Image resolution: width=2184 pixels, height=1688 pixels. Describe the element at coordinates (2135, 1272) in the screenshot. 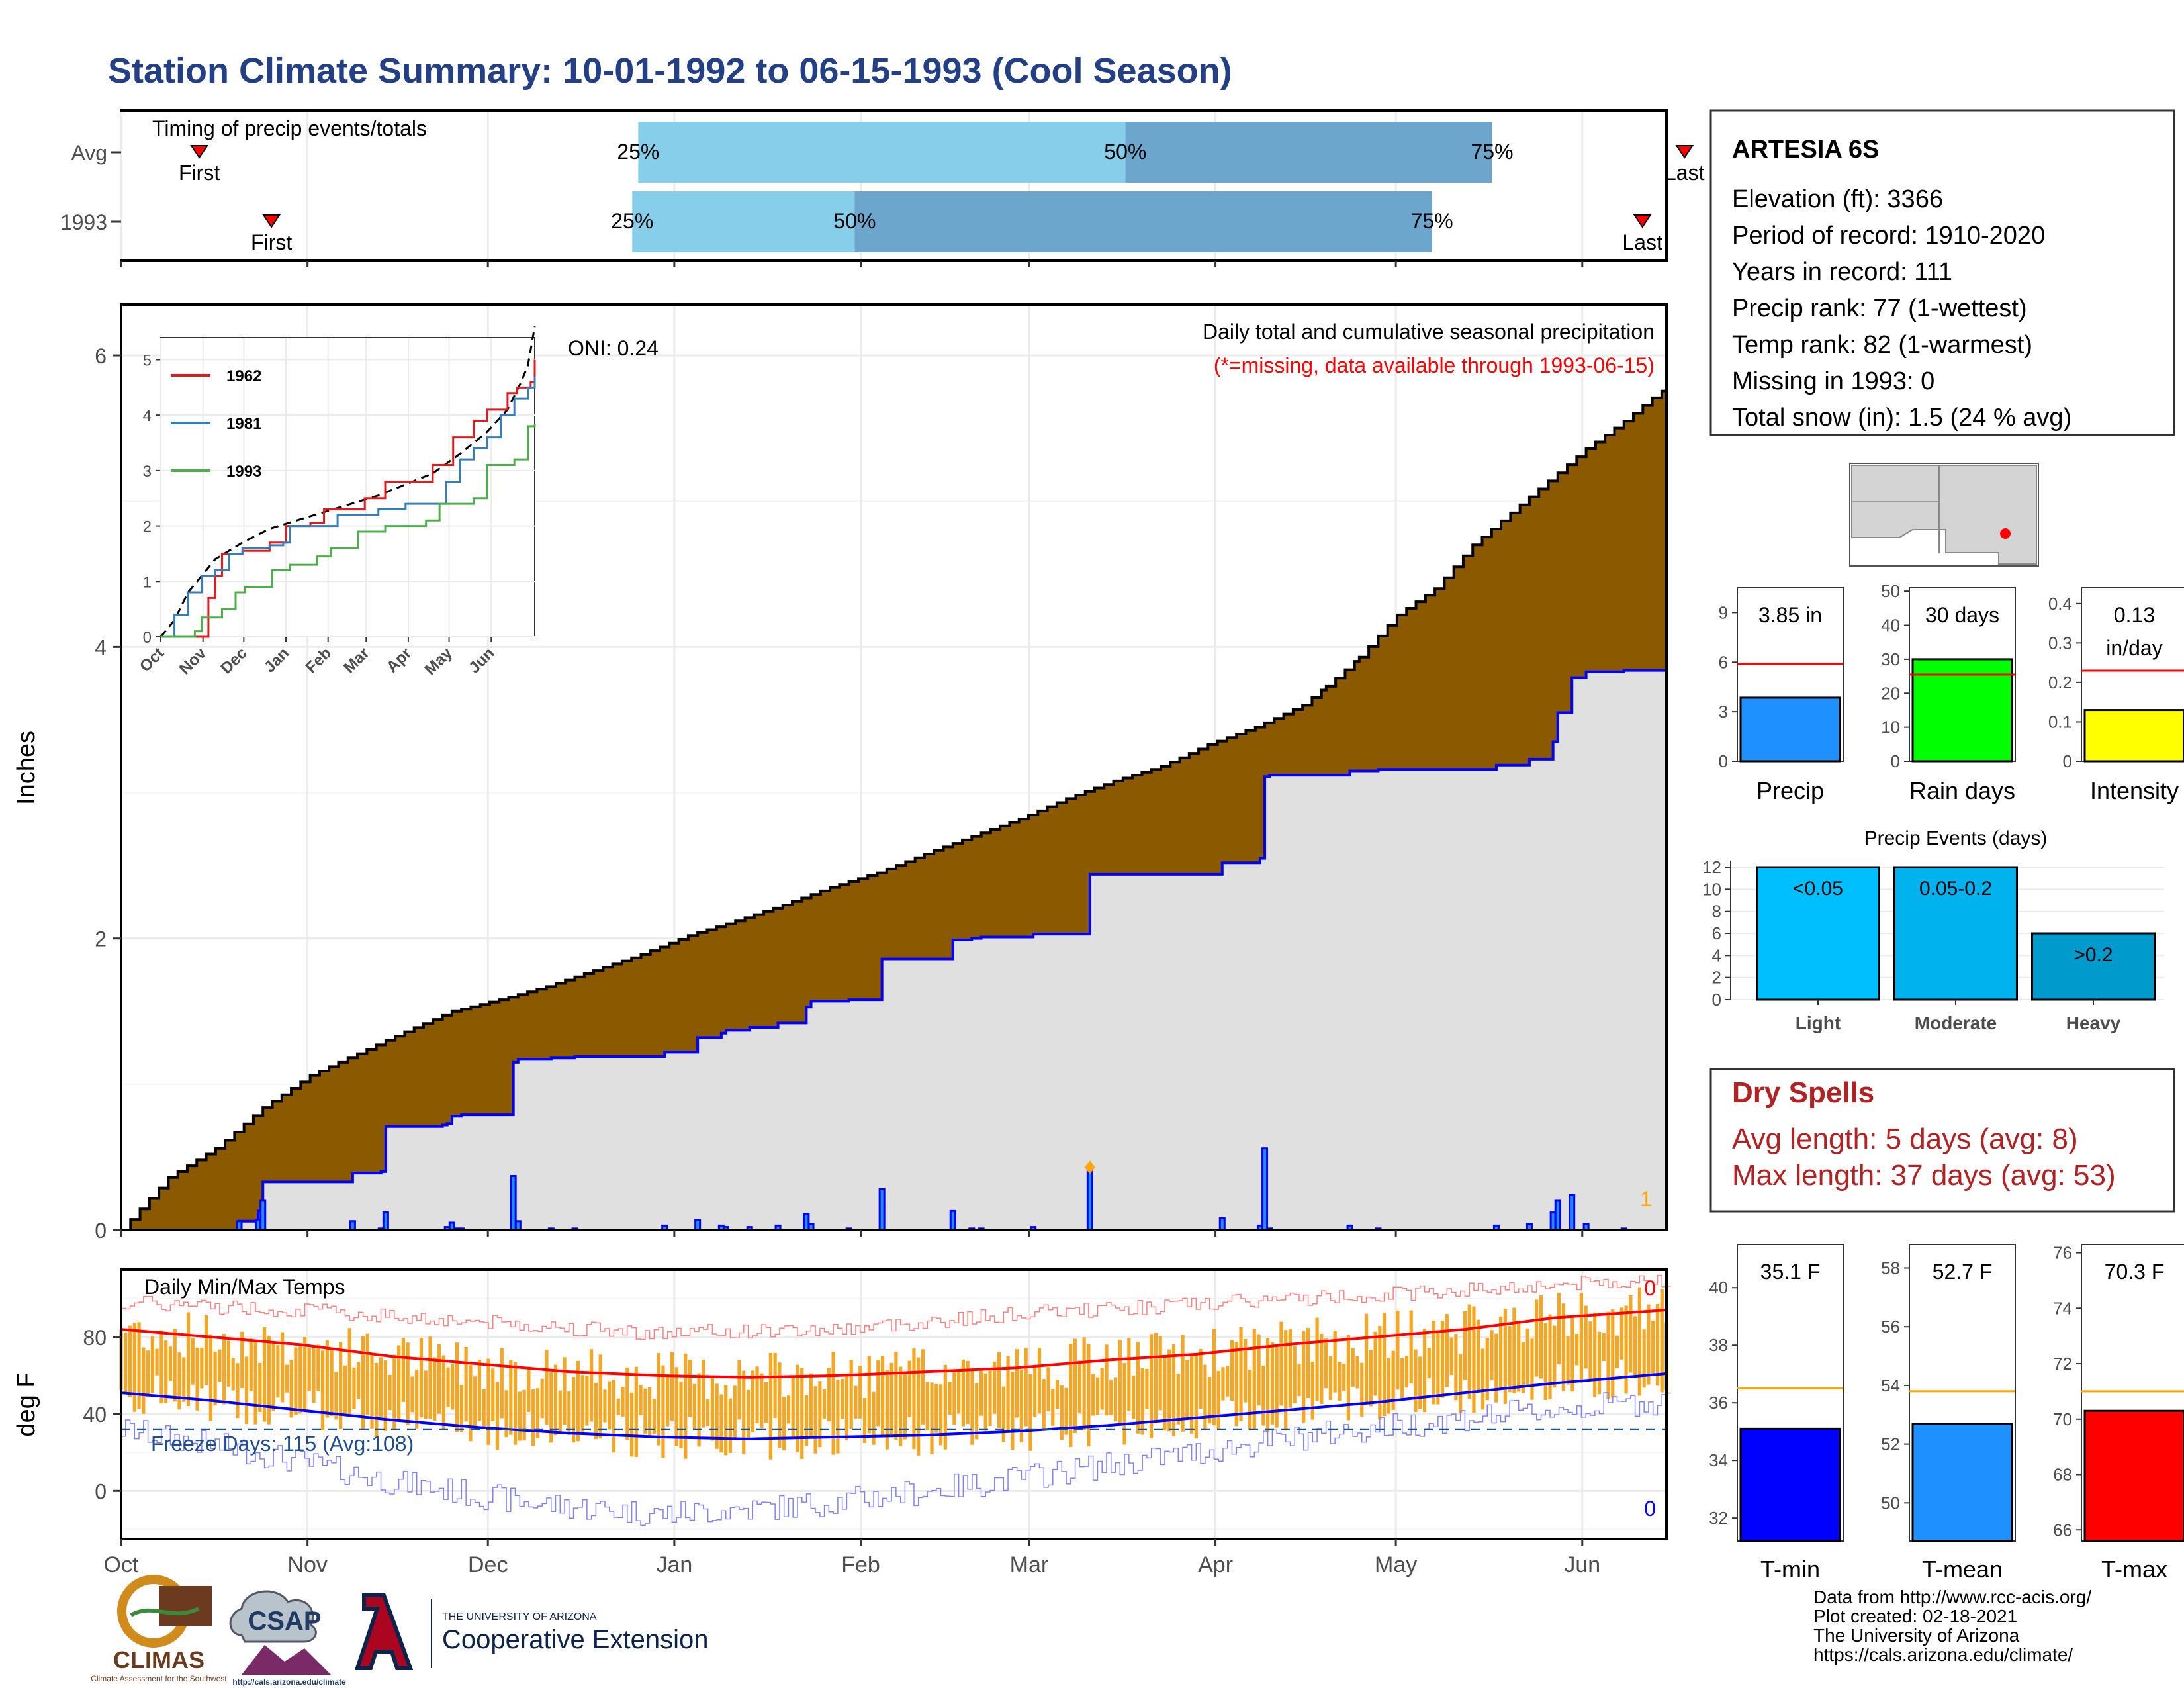

I see `temp-bar-value: 70.3 F` at that location.